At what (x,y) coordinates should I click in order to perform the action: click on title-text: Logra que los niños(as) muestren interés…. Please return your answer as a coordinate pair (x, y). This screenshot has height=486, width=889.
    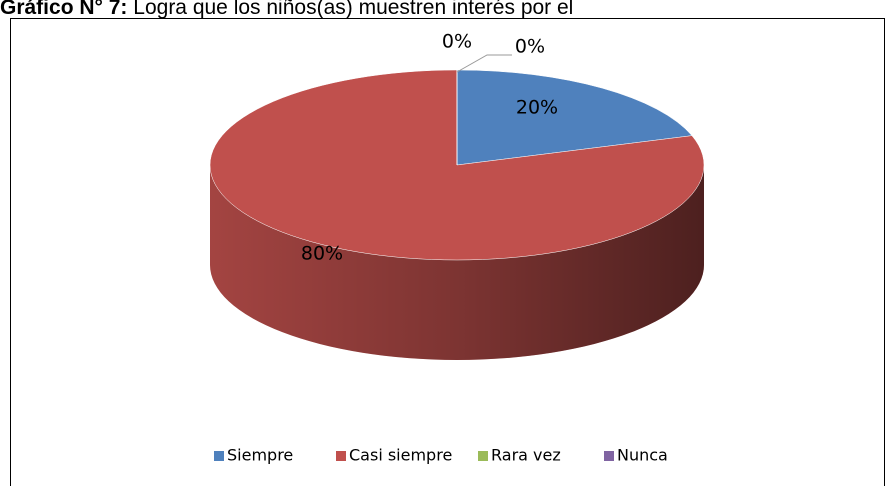
    Looking at the image, I should click on (353, 9).